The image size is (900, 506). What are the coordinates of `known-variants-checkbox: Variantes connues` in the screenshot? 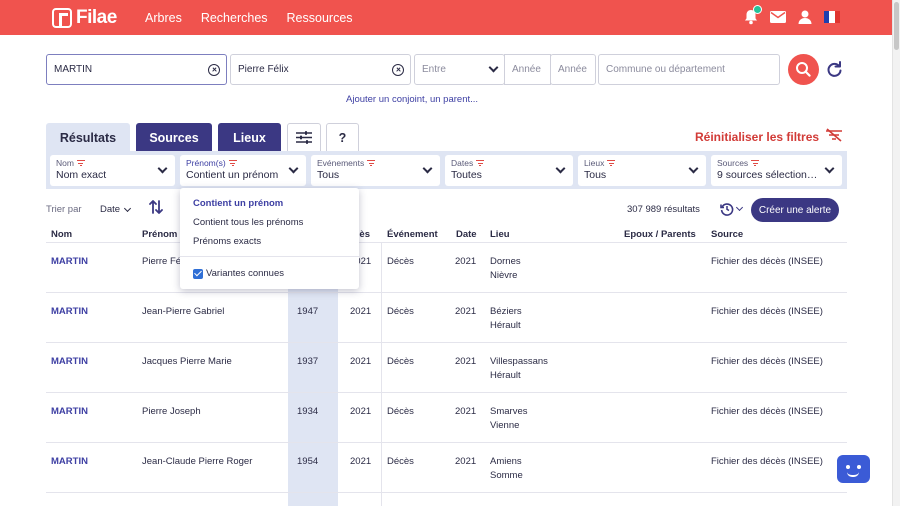 It's located at (238, 273).